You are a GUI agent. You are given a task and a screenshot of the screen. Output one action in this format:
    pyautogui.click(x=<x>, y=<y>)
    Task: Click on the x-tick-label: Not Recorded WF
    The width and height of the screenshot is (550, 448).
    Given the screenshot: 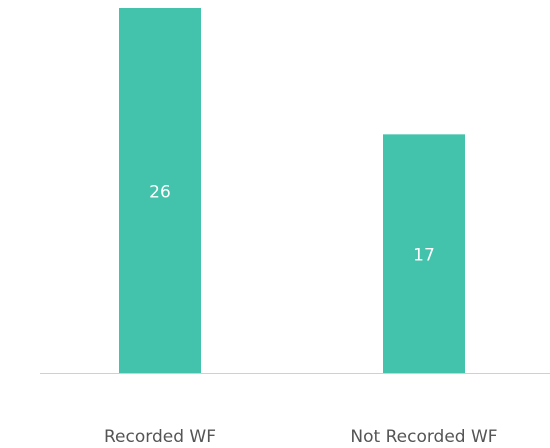 What is the action you would take?
    pyautogui.click(x=423, y=437)
    